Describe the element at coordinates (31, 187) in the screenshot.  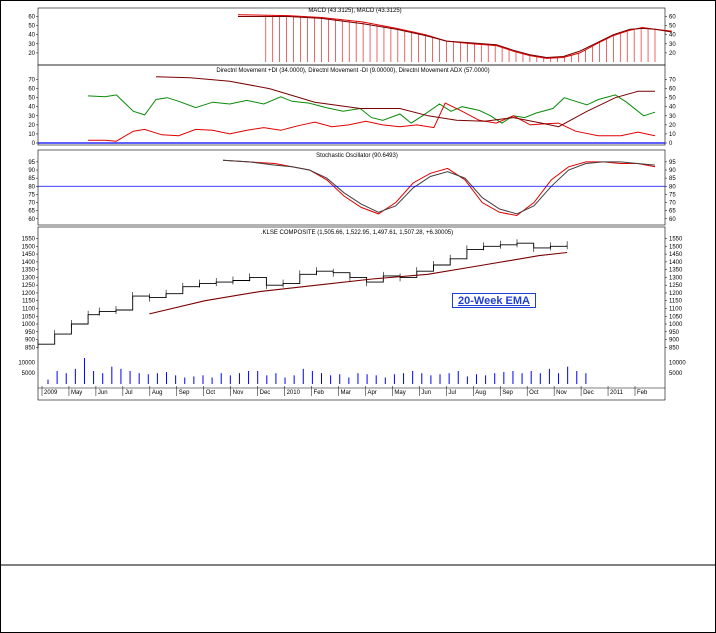
I see `y-tick-label-left: 80` at that location.